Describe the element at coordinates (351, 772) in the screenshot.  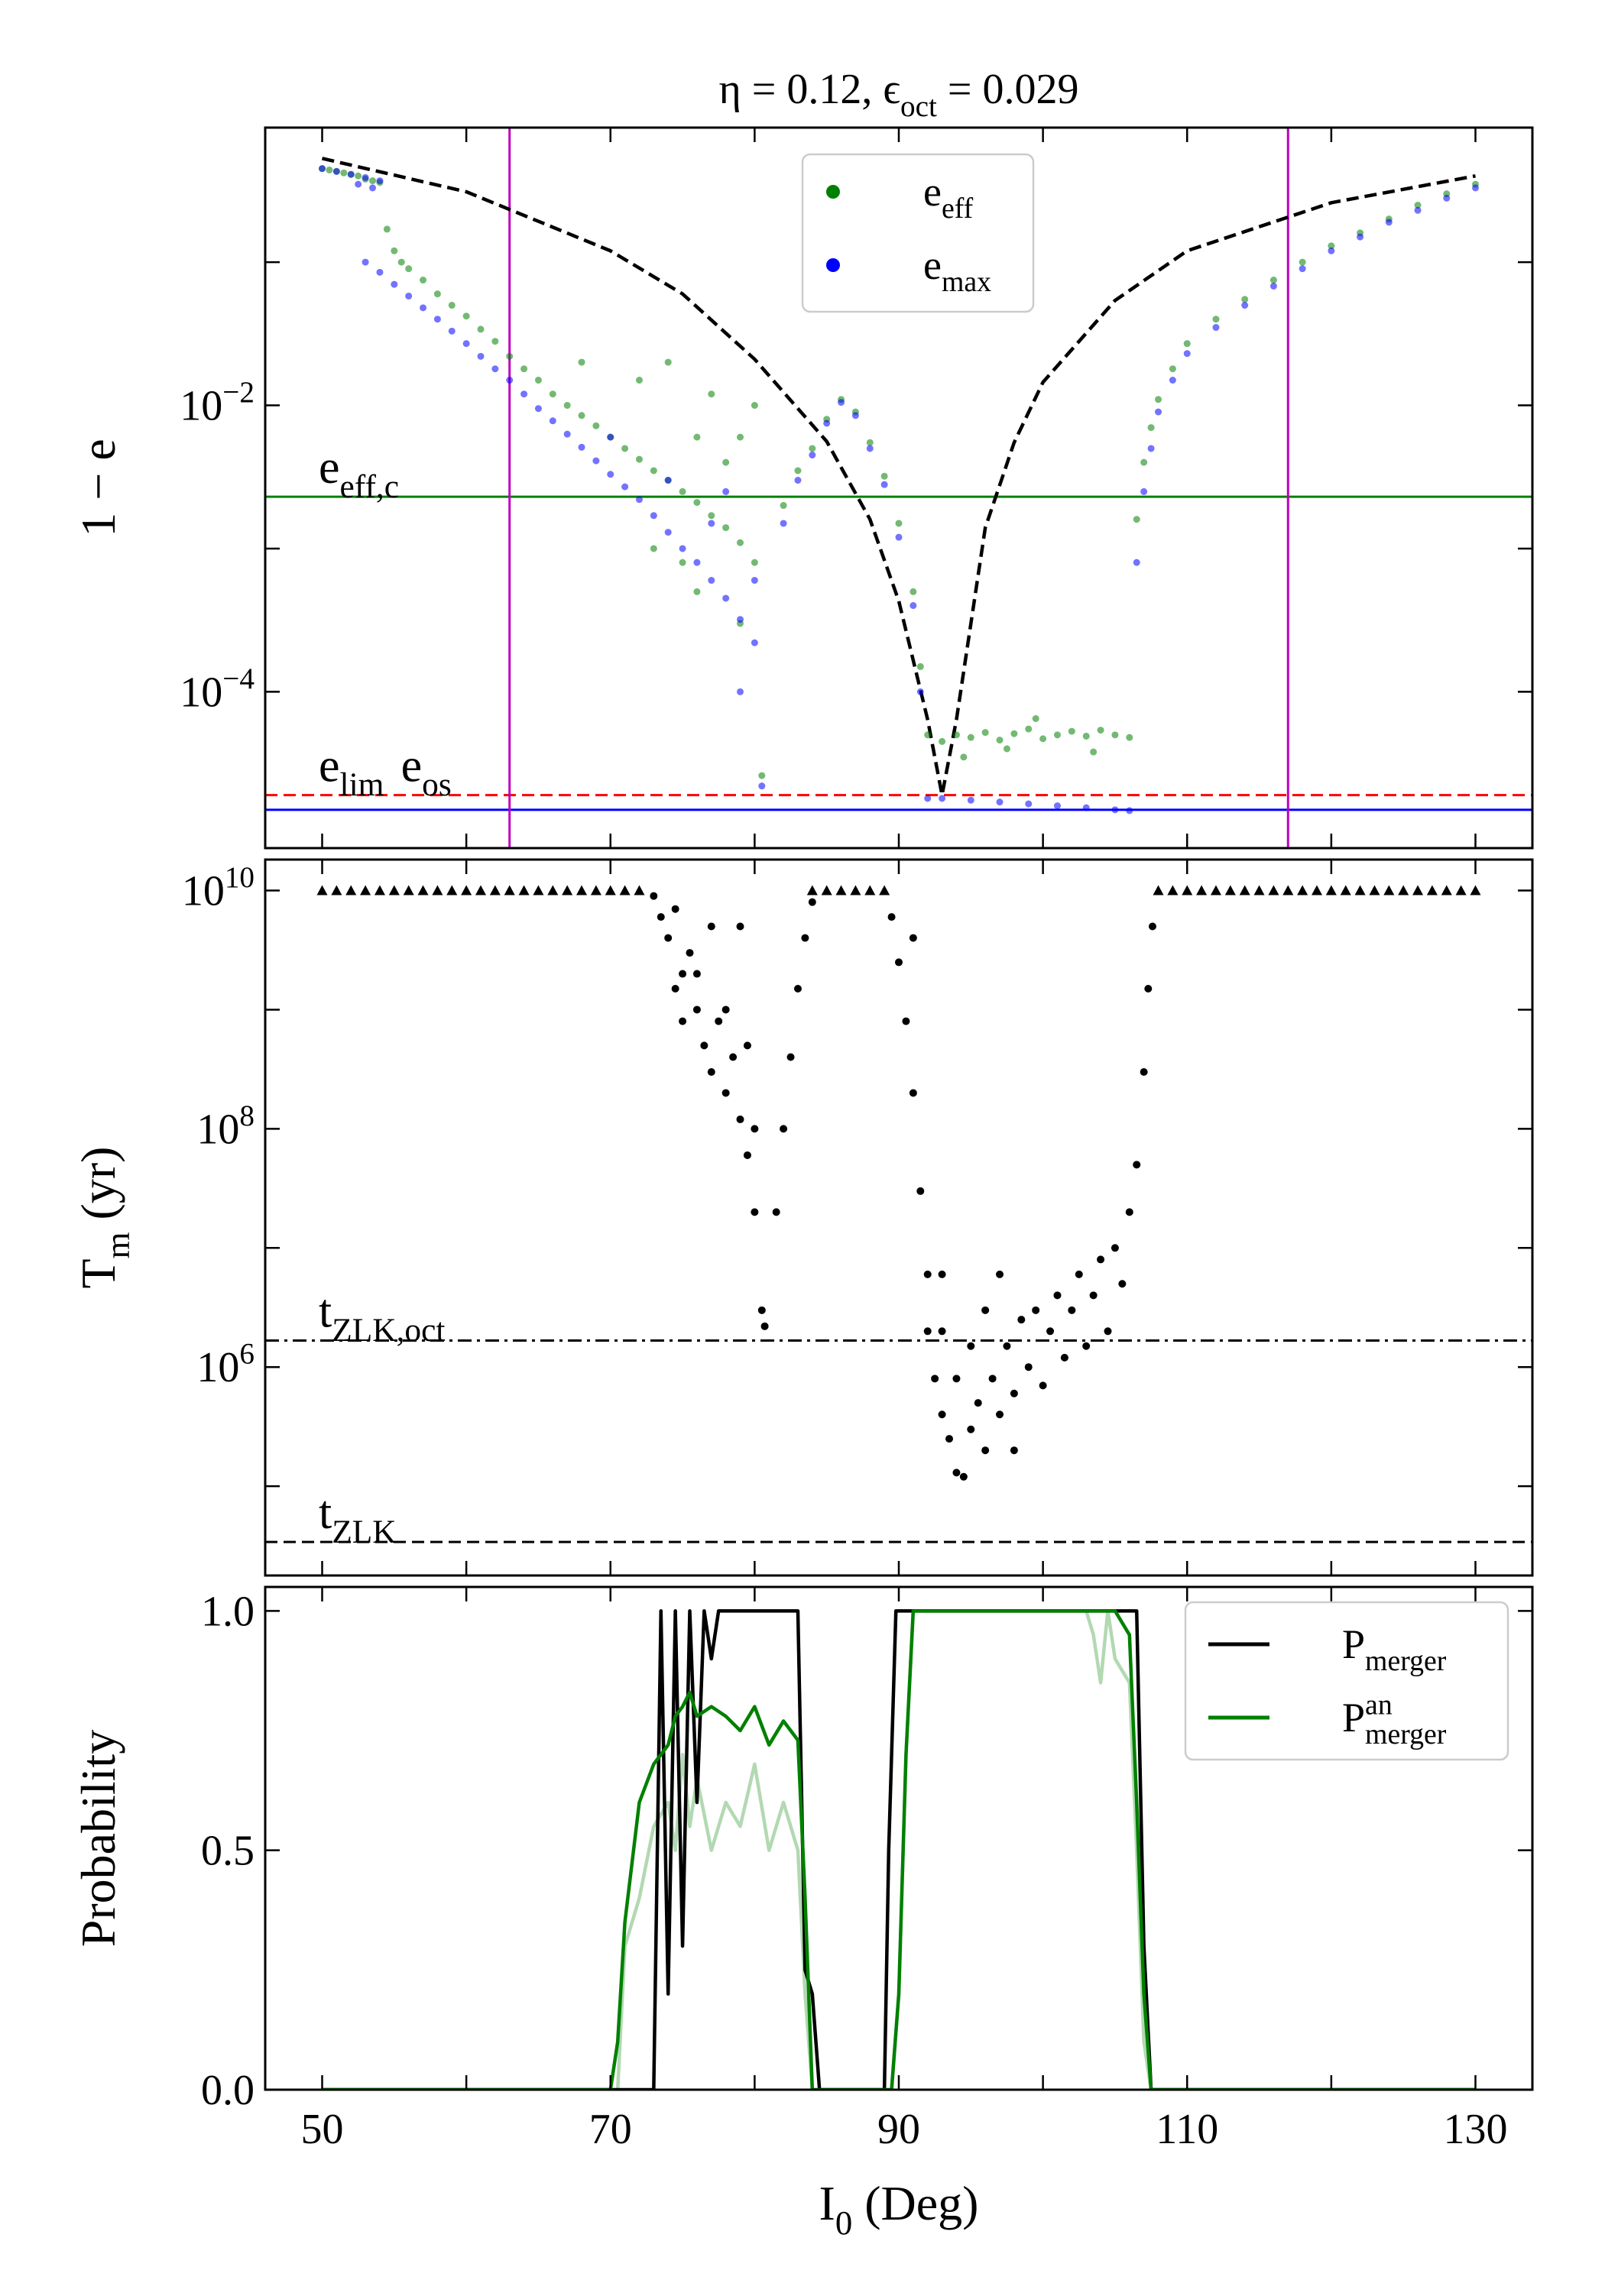
I see `reference-label: elim` at that location.